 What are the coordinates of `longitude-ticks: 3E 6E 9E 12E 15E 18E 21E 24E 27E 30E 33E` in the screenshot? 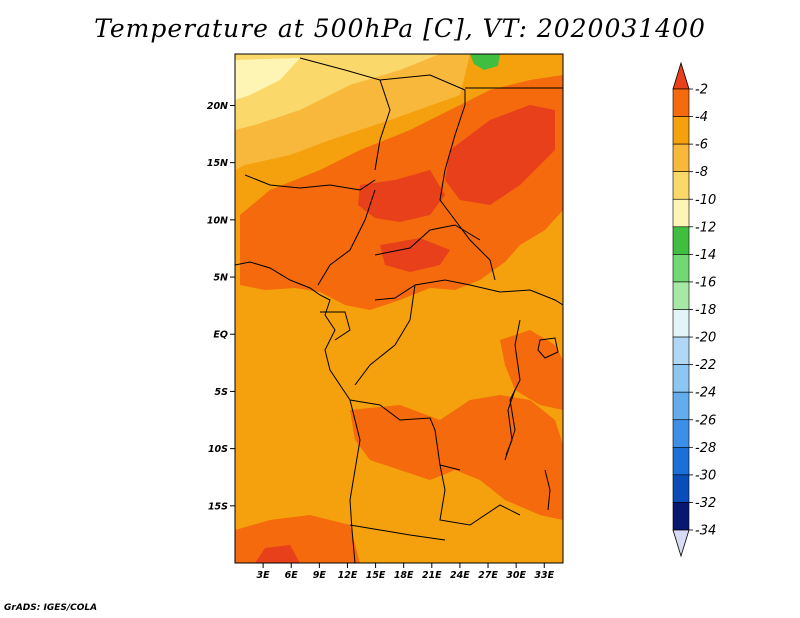 It's located at (406, 572).